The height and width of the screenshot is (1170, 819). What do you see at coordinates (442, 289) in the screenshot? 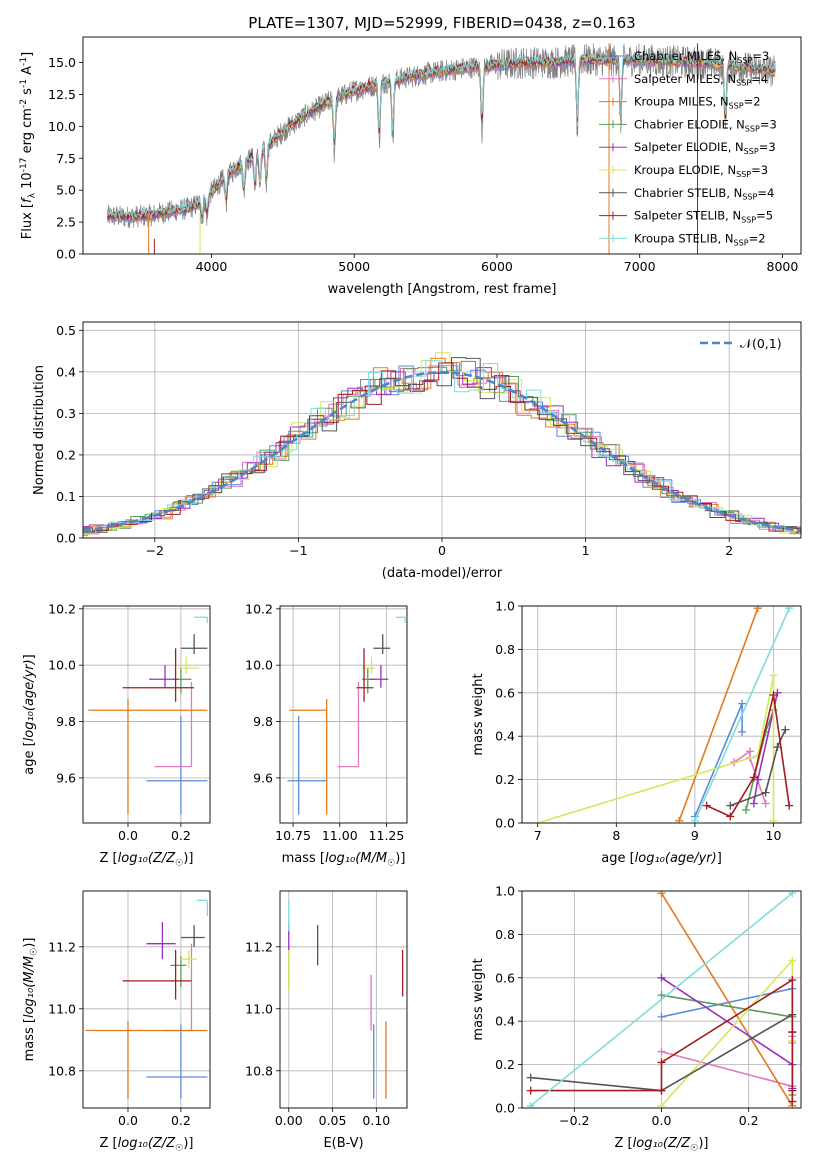
I see `x-axis-label: wavelength [Angstrom, rest frame]` at bounding box center [442, 289].